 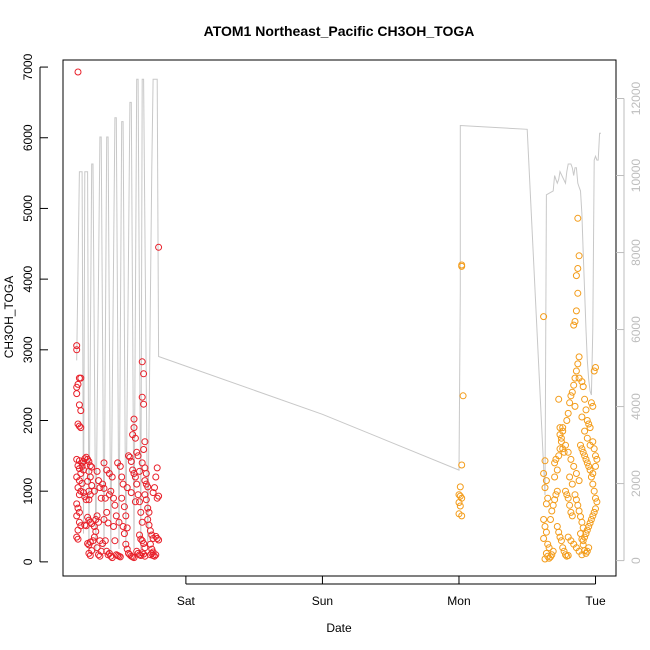 What do you see at coordinates (28, 491) in the screenshot?
I see `y-tick-label: 1000` at bounding box center [28, 491].